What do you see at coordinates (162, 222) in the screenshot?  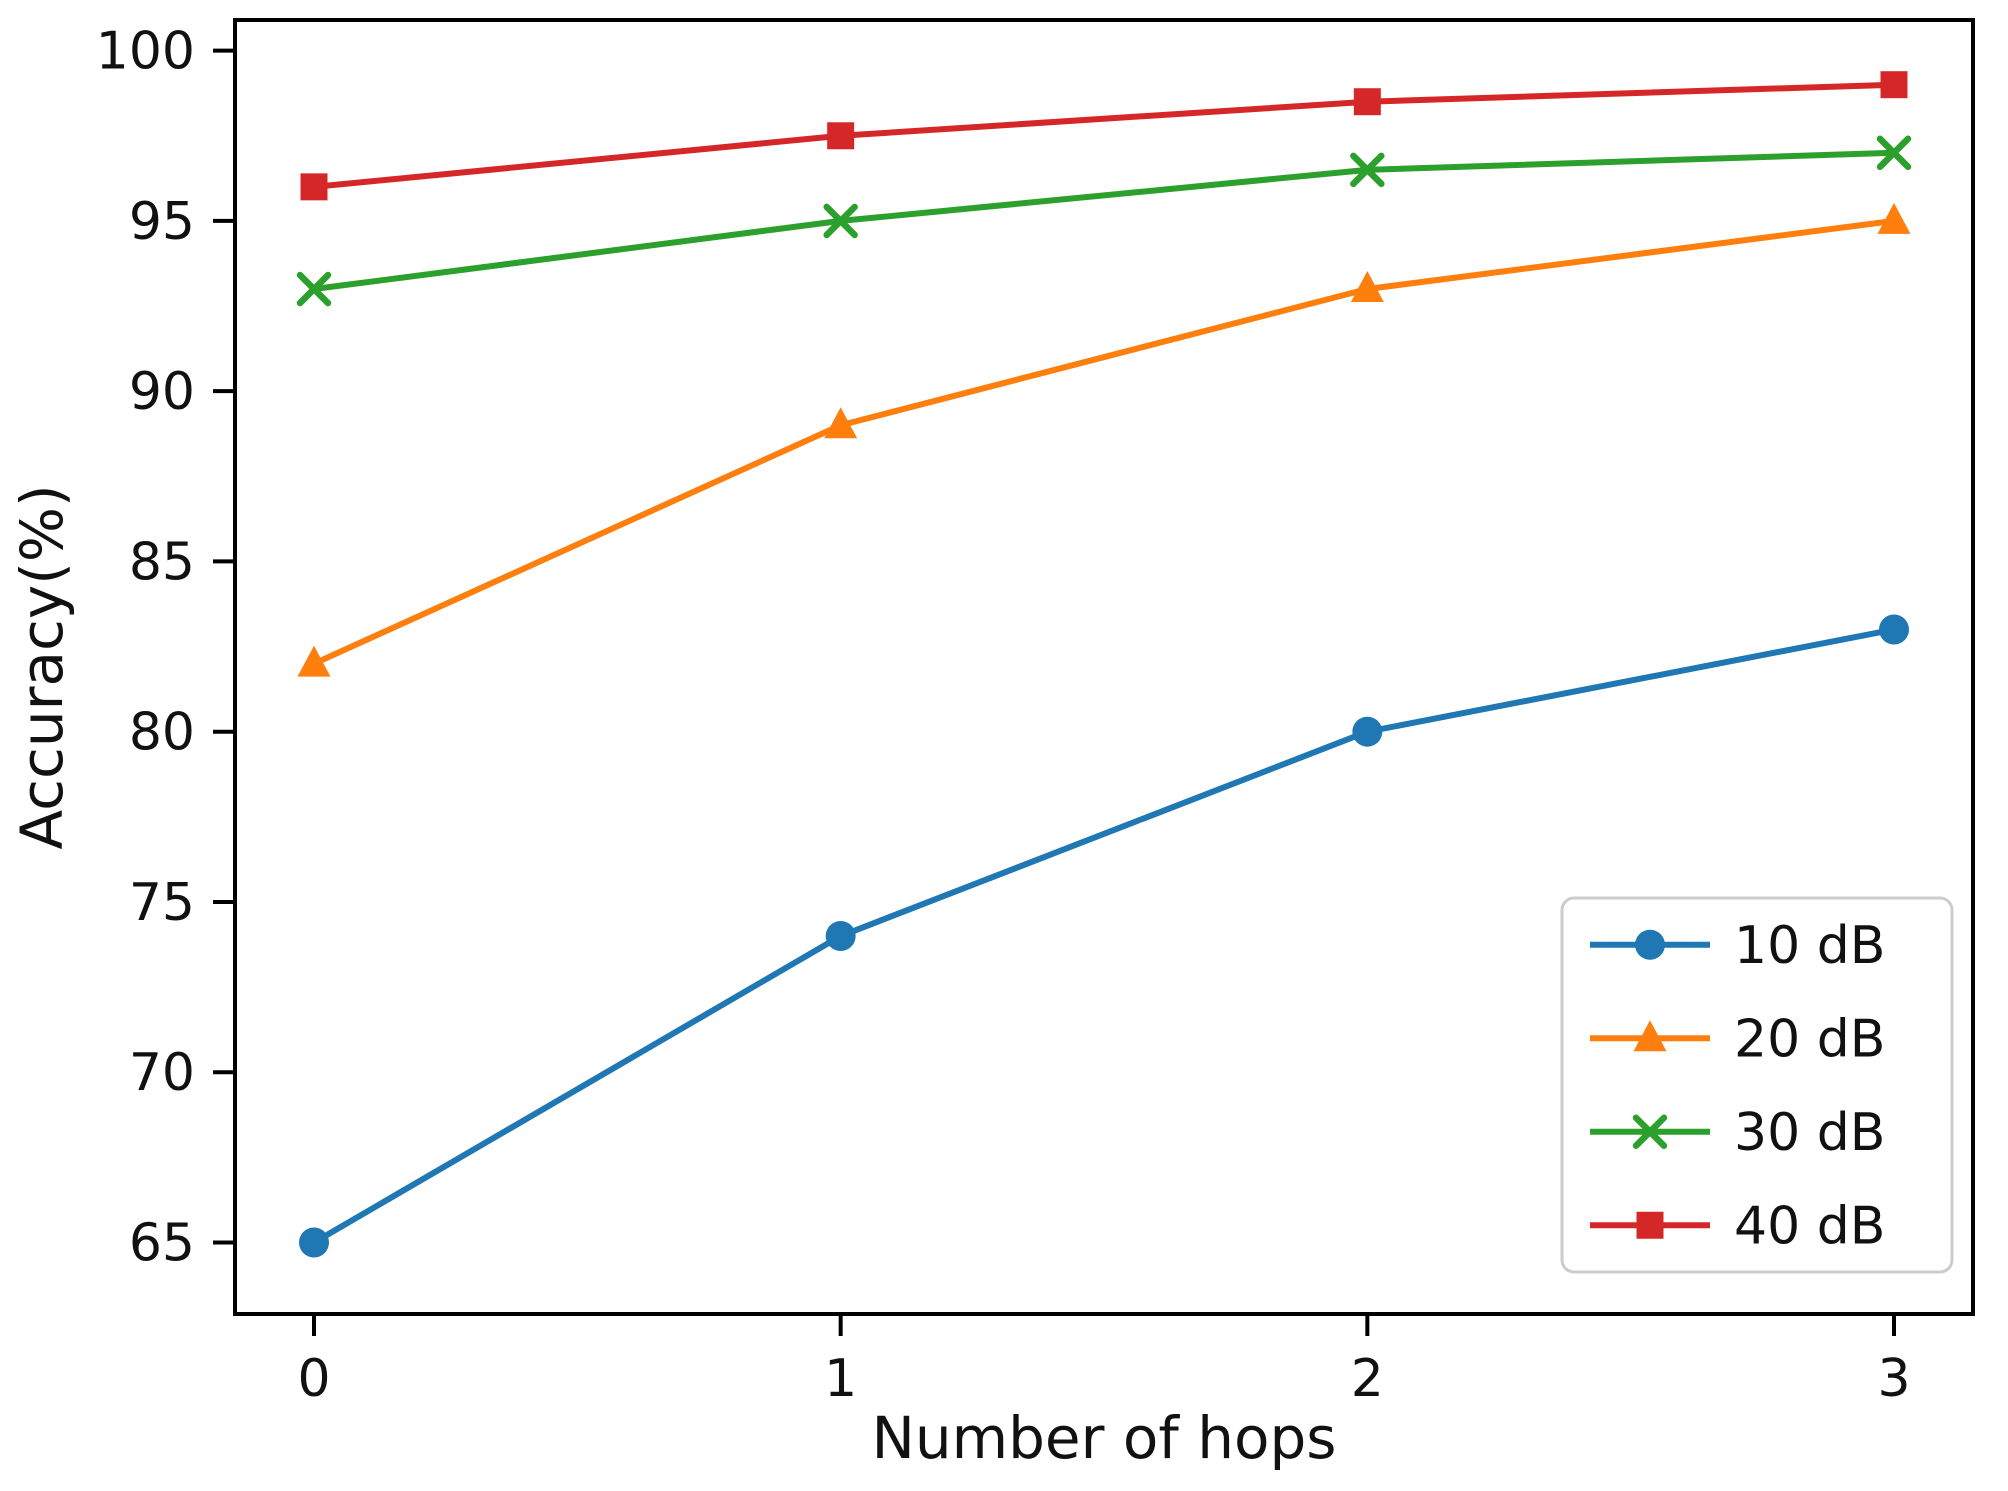 I see `y-tick-label: 95` at bounding box center [162, 222].